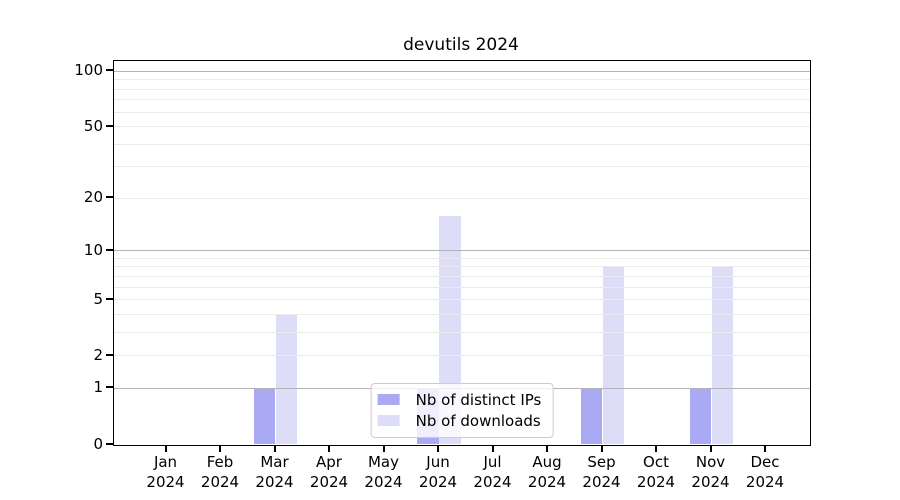 The width and height of the screenshot is (900, 500). What do you see at coordinates (93, 125) in the screenshot?
I see `y-tick-label: 50` at bounding box center [93, 125].